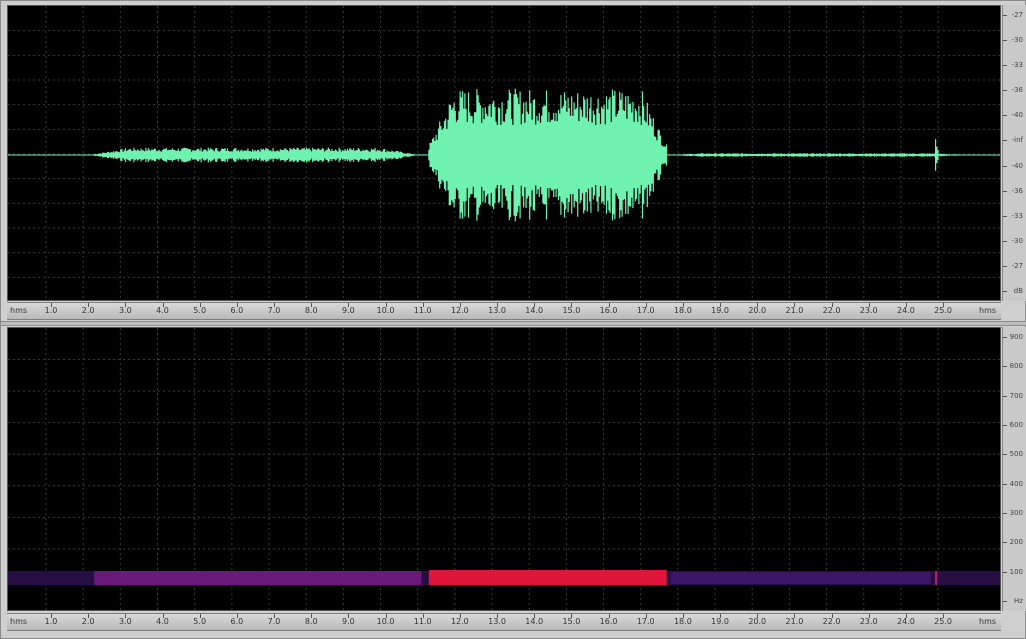 The height and width of the screenshot is (639, 1026). What do you see at coordinates (1016, 542) in the screenshot?
I see `scale-tick-label: 200` at bounding box center [1016, 542].